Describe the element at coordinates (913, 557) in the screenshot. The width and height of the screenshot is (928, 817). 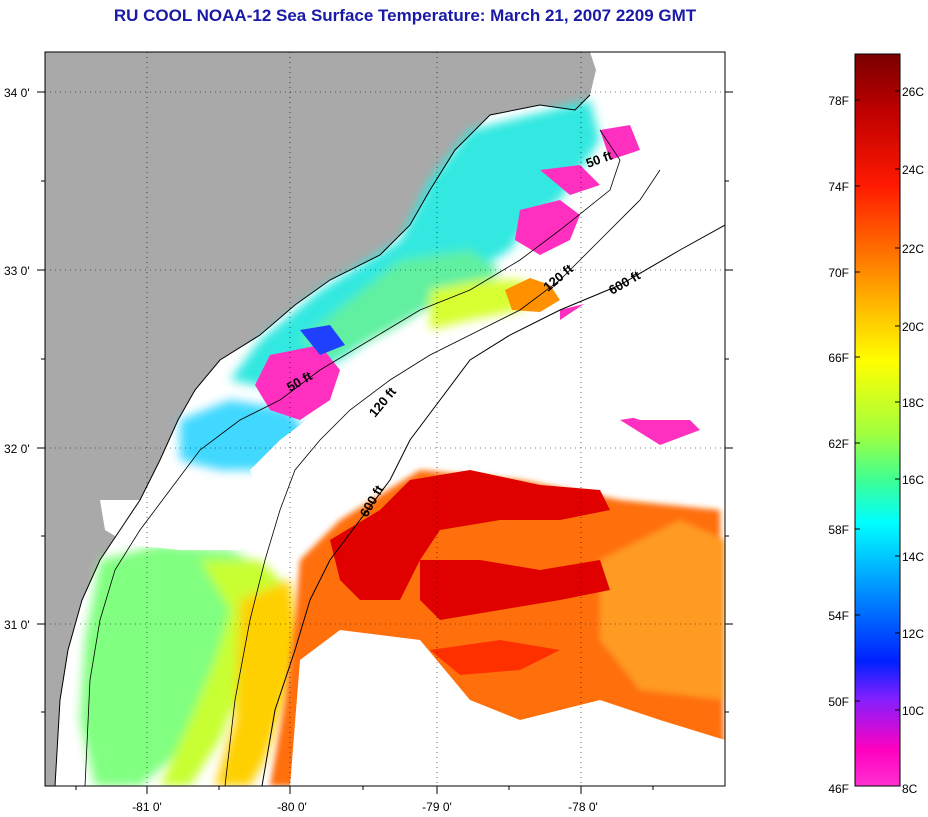
I see `colorbar-c-label: 14C` at that location.